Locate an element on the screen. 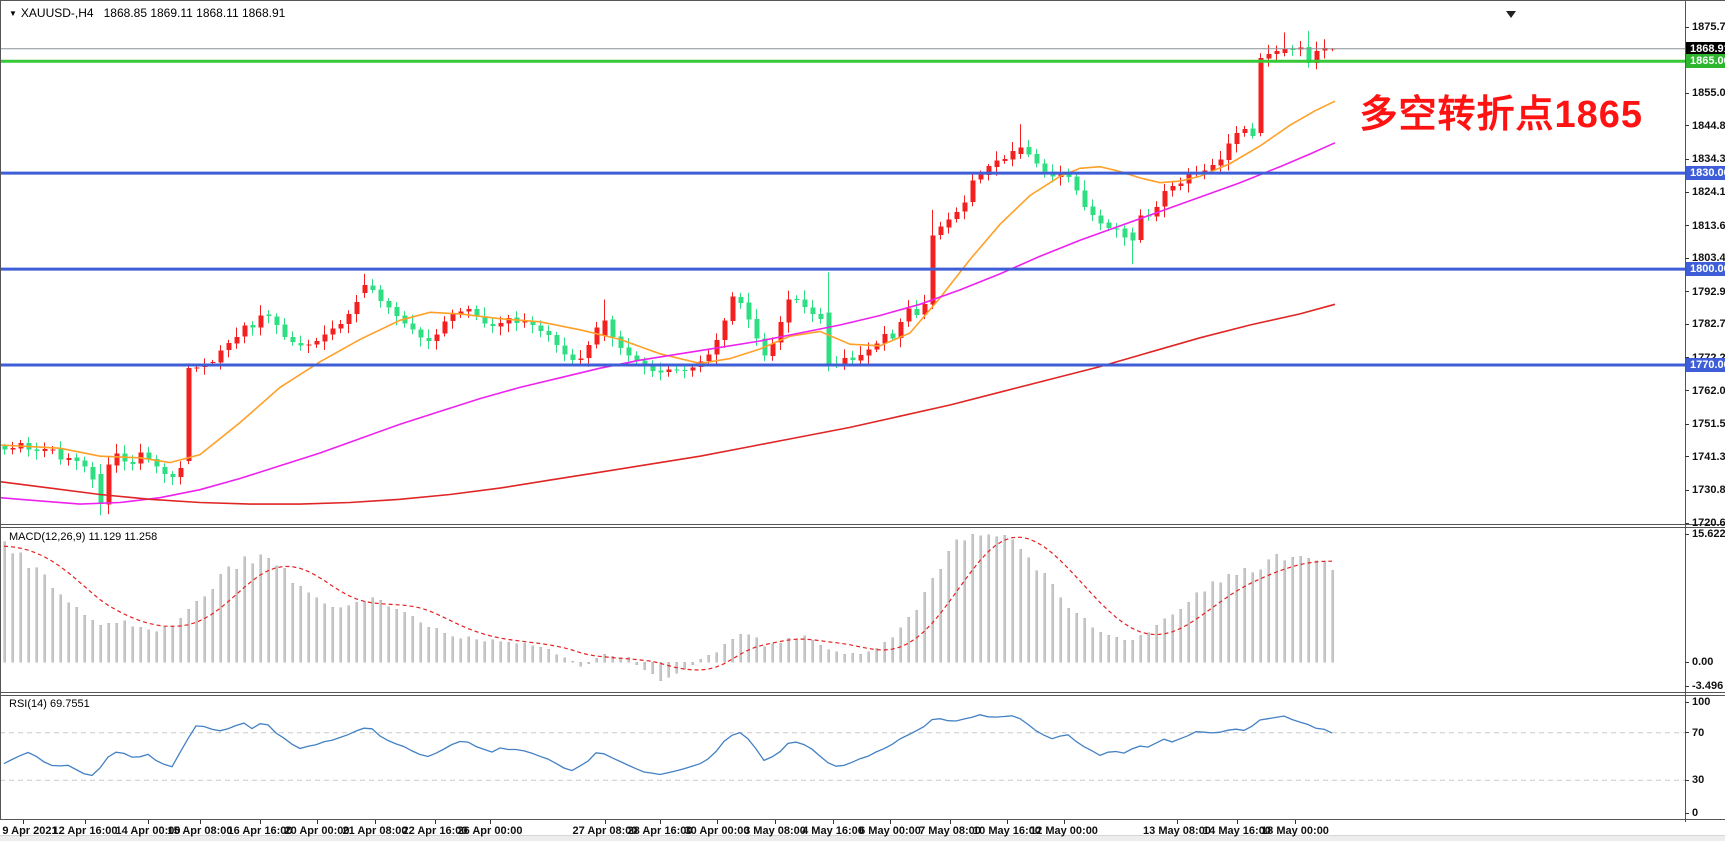  time-axis-label: 6 May 00:00 is located at coordinates (890, 831).